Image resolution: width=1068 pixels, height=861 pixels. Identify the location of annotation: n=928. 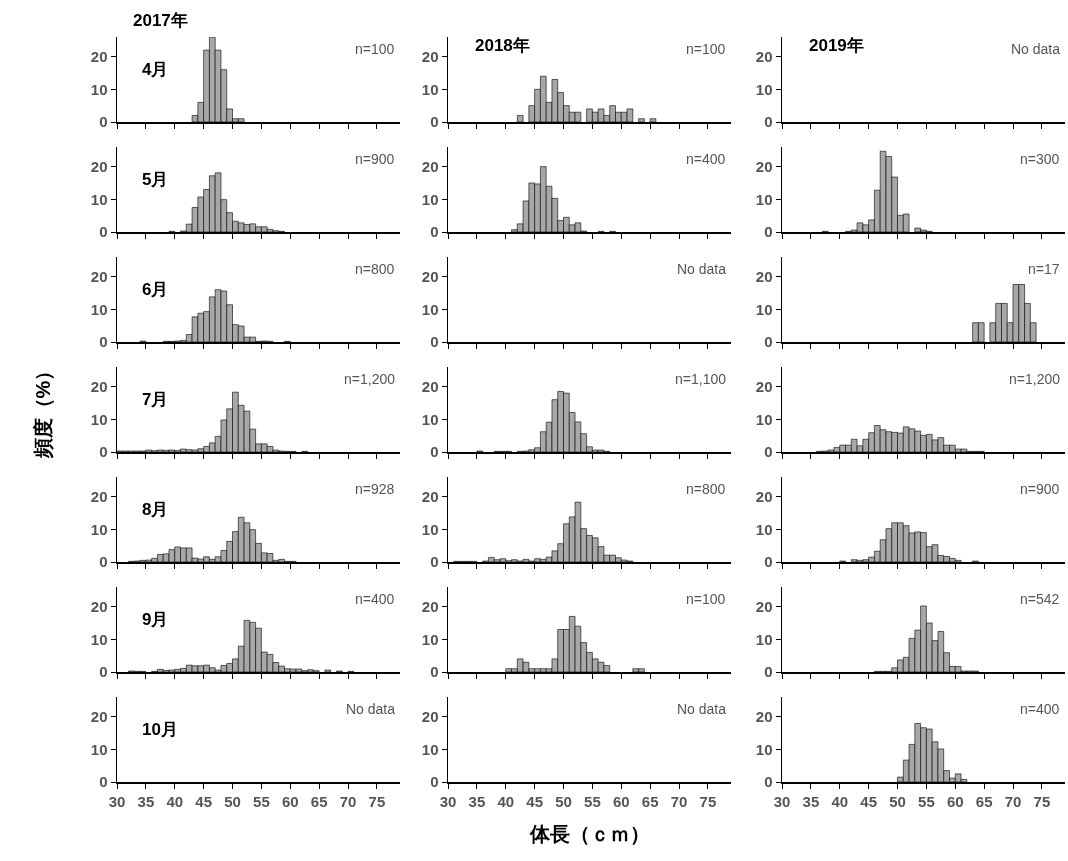
(375, 489).